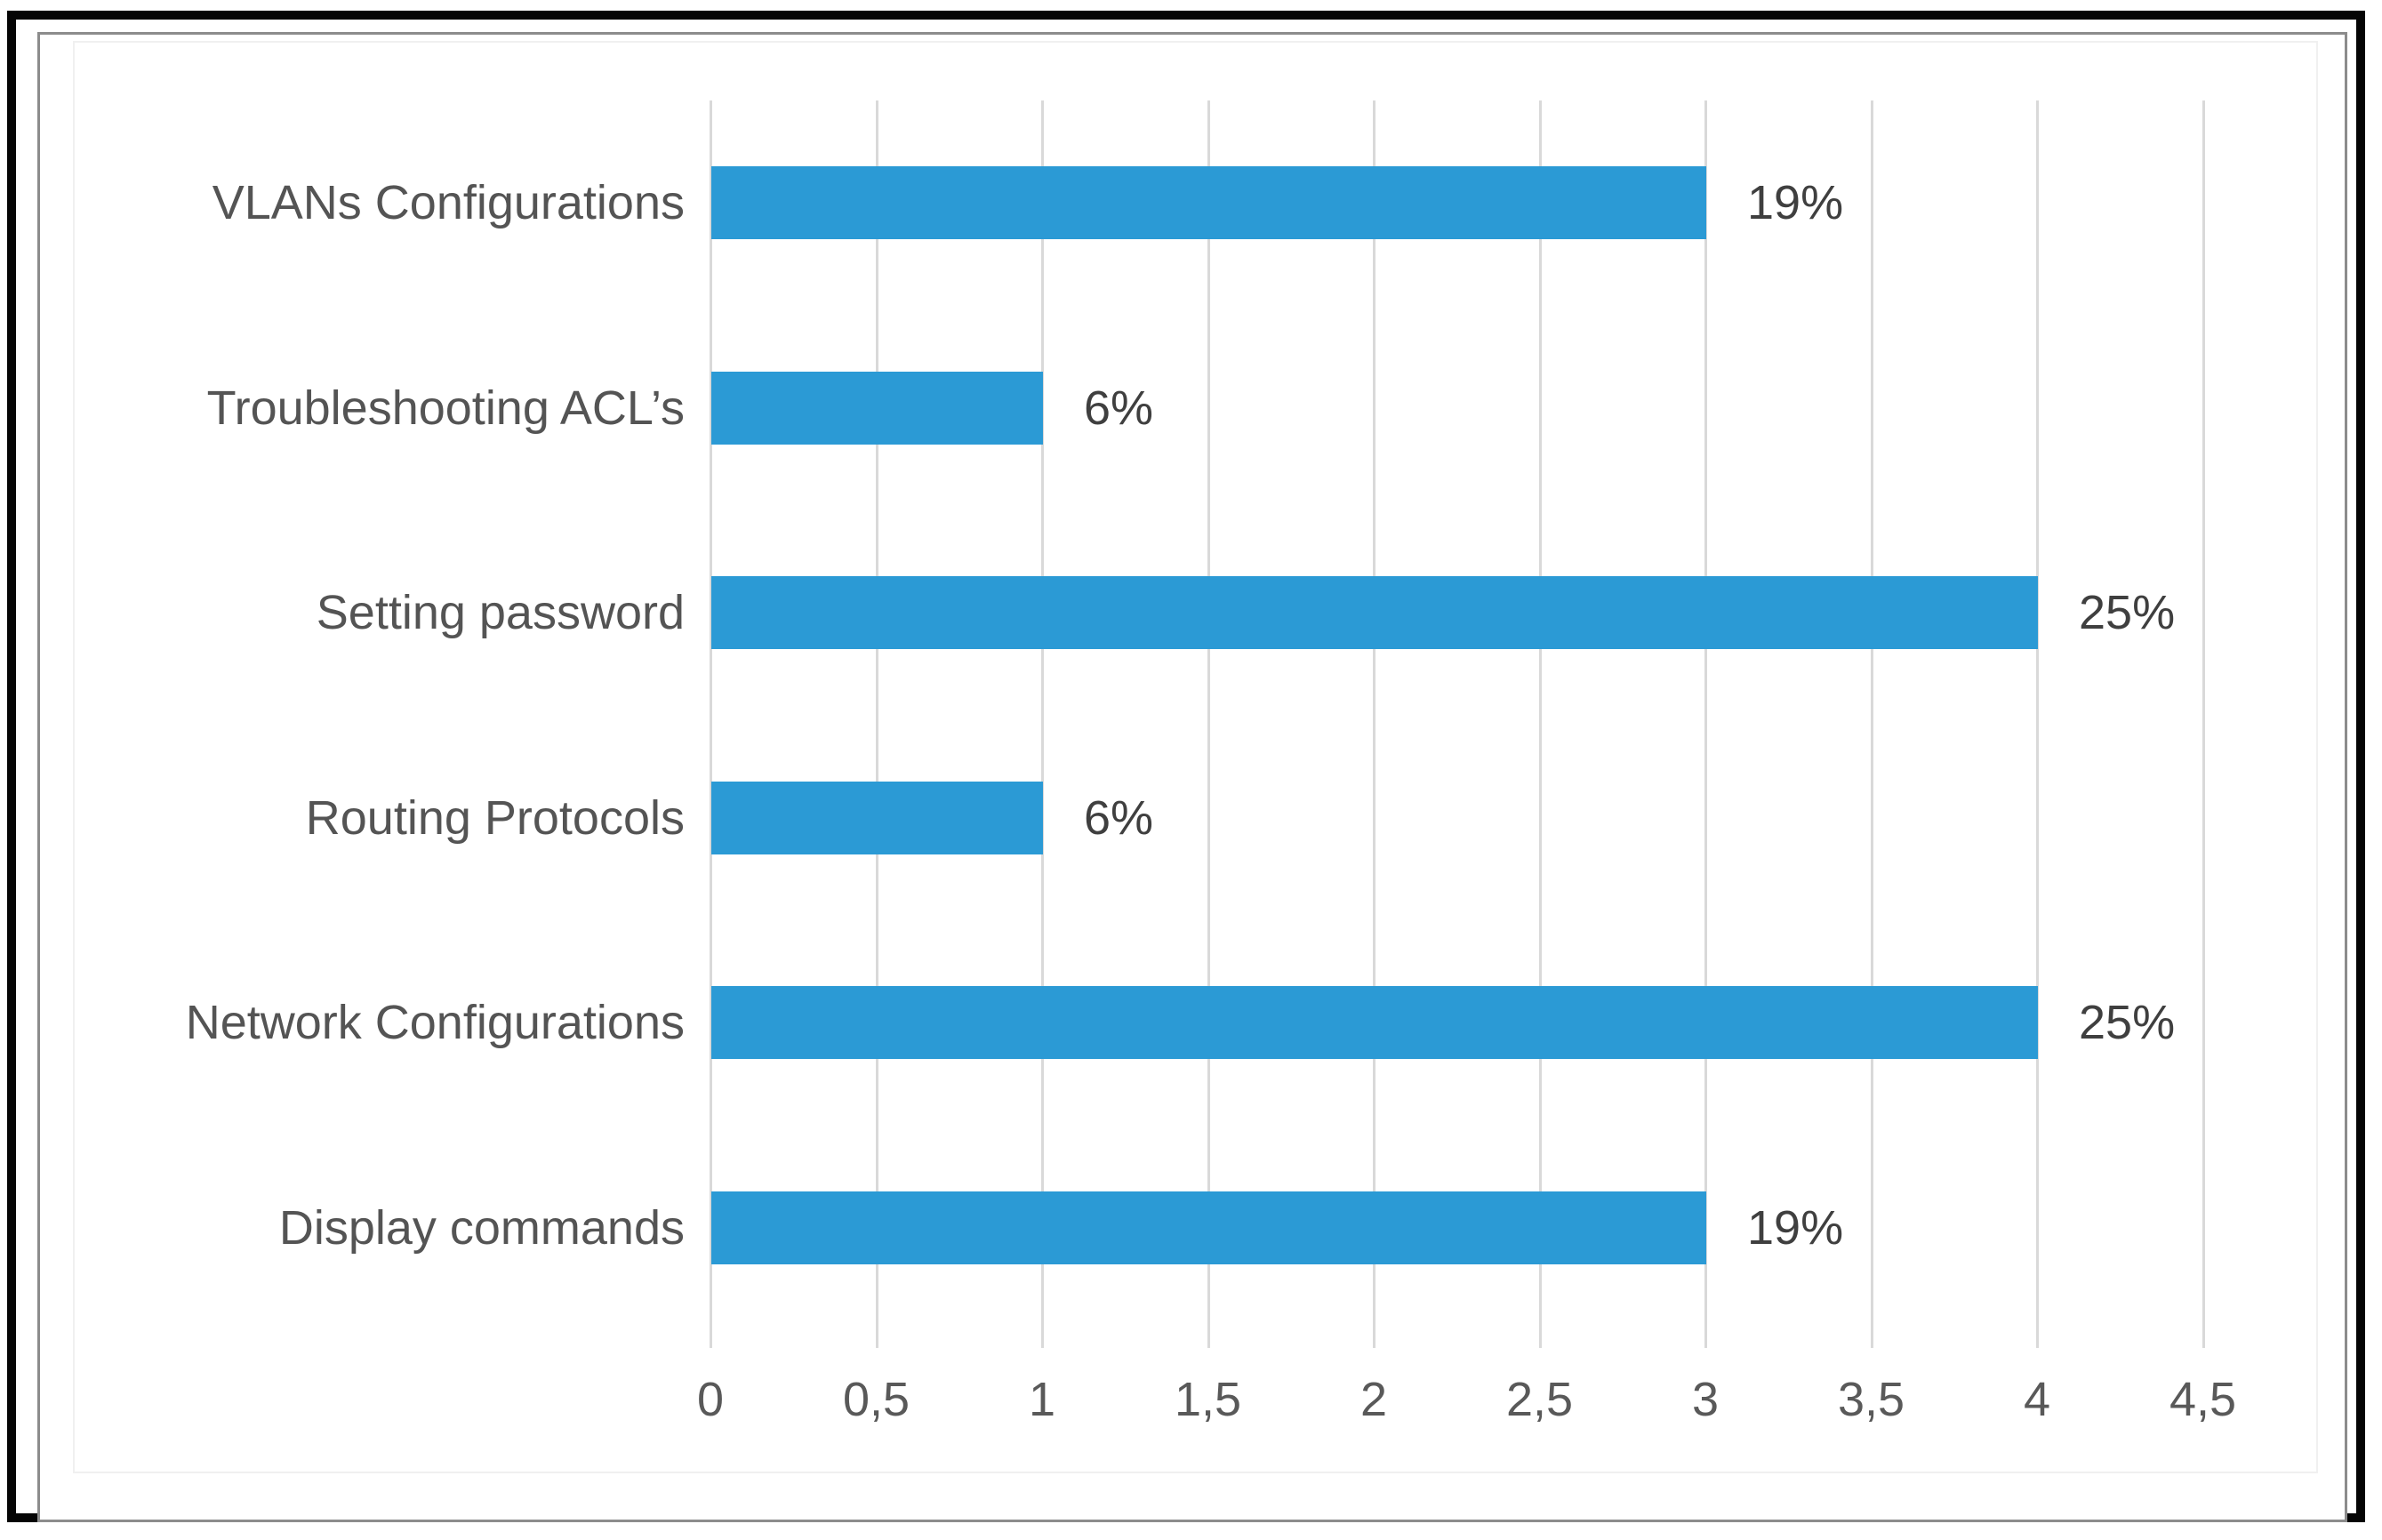 This screenshot has width=2382, height=1540. What do you see at coordinates (2203, 1399) in the screenshot?
I see `x-tick-label: 4,5` at bounding box center [2203, 1399].